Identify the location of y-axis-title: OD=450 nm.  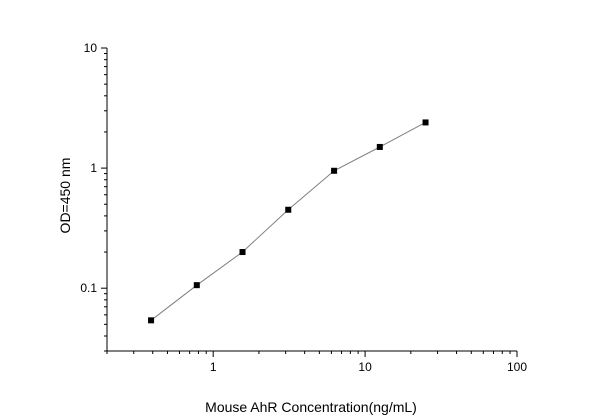
(65, 196).